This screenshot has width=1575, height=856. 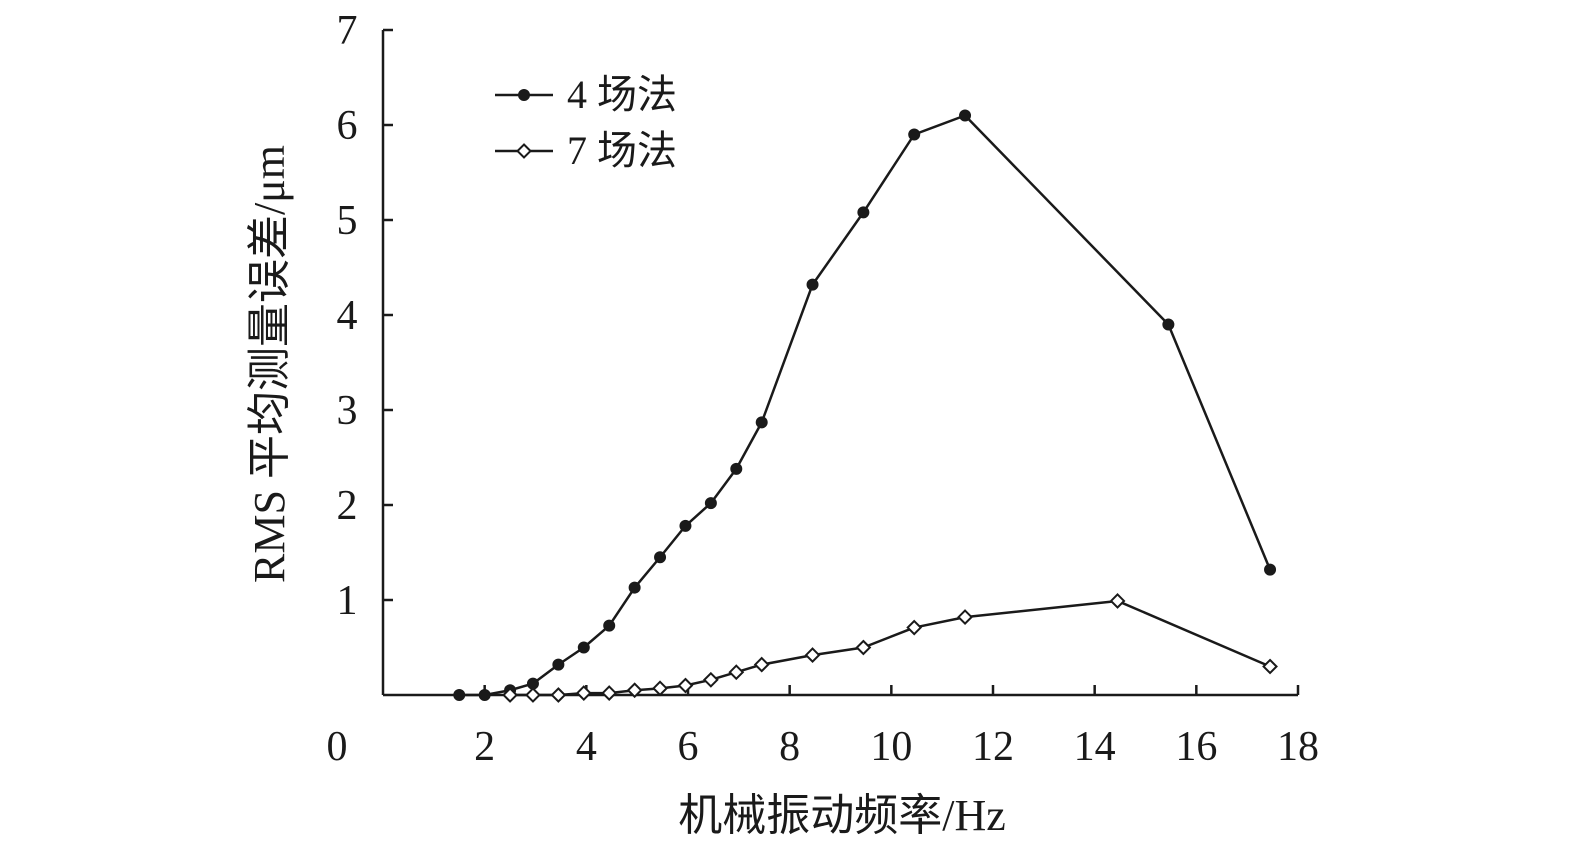 I want to click on y-axis-title: RMS 平均测量误差/μm, so click(x=269, y=364).